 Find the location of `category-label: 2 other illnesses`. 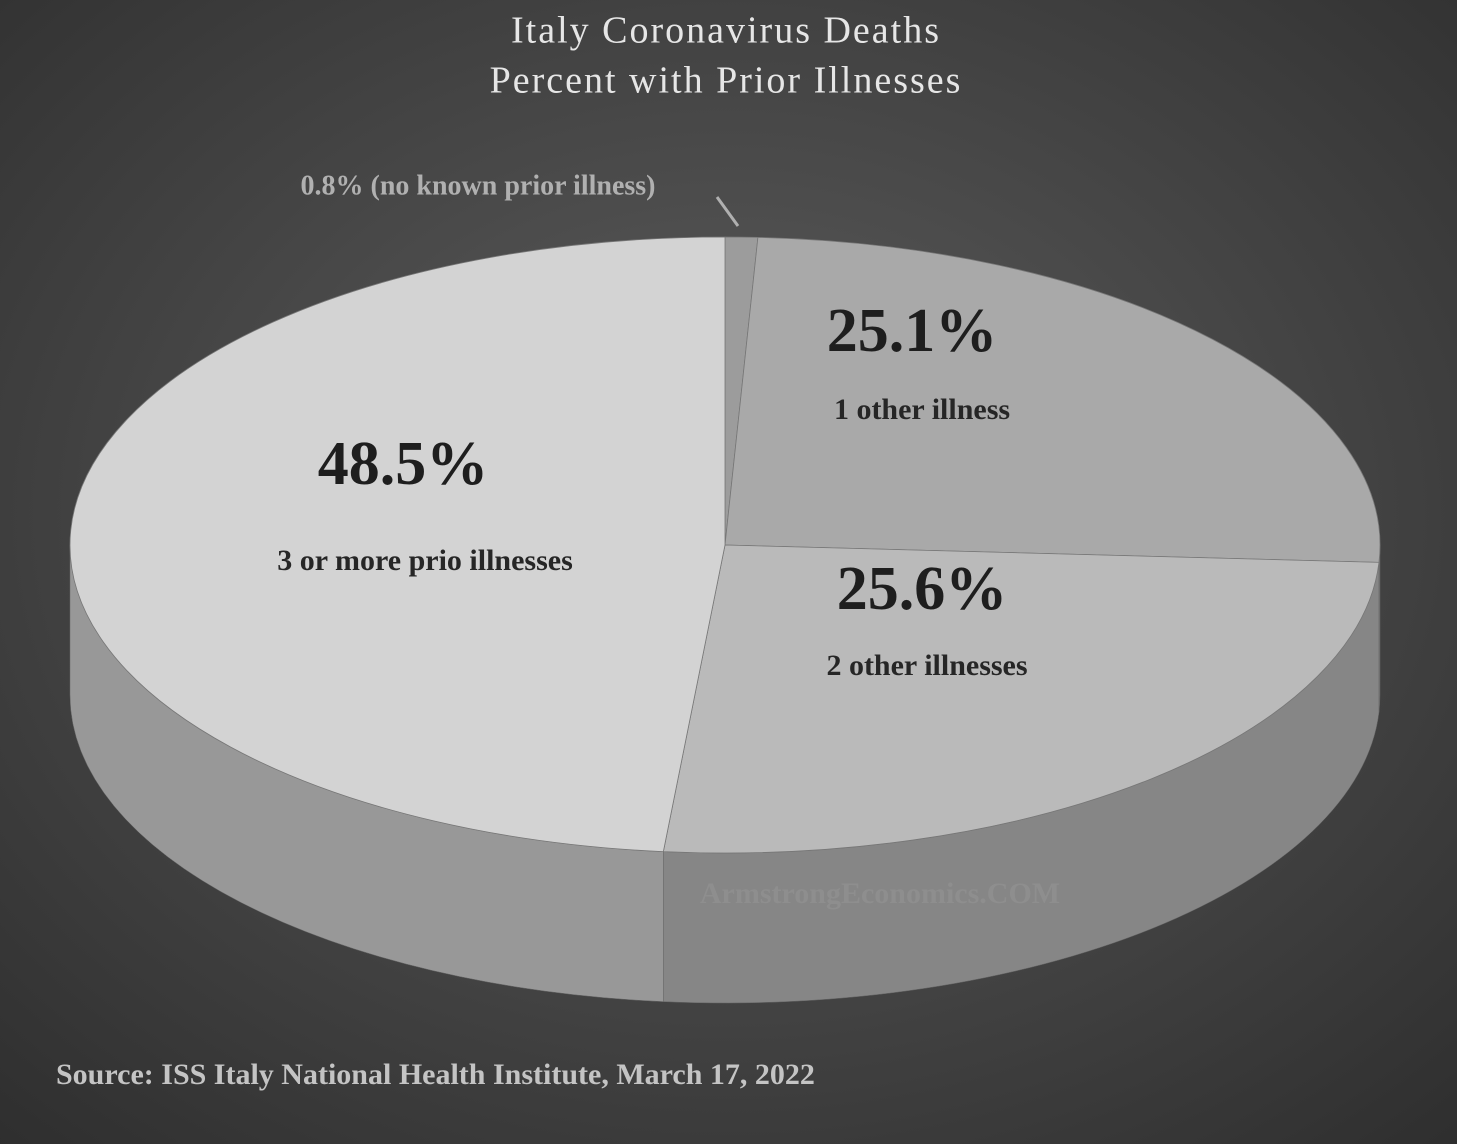

category-label: 2 other illnesses is located at coordinates (926, 665).